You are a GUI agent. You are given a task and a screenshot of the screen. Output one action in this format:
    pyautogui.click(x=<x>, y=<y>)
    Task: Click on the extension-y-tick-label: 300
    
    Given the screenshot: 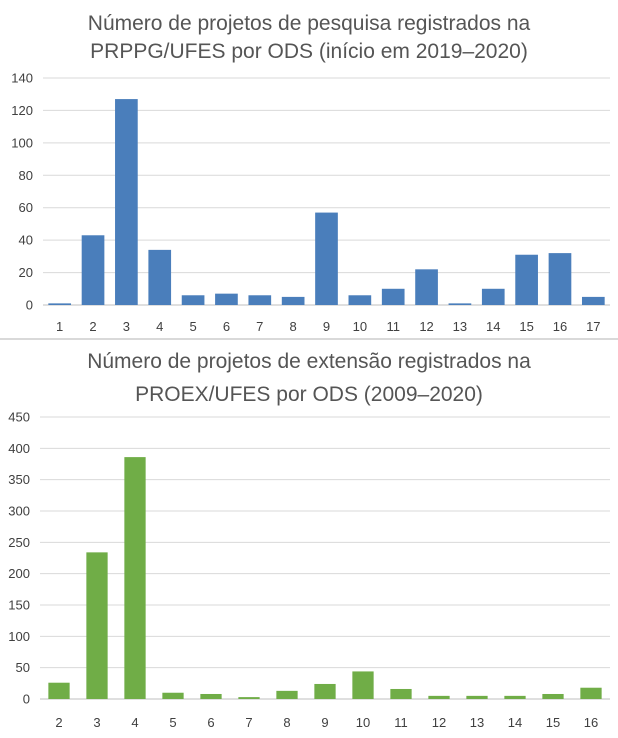 What is the action you would take?
    pyautogui.click(x=19, y=511)
    